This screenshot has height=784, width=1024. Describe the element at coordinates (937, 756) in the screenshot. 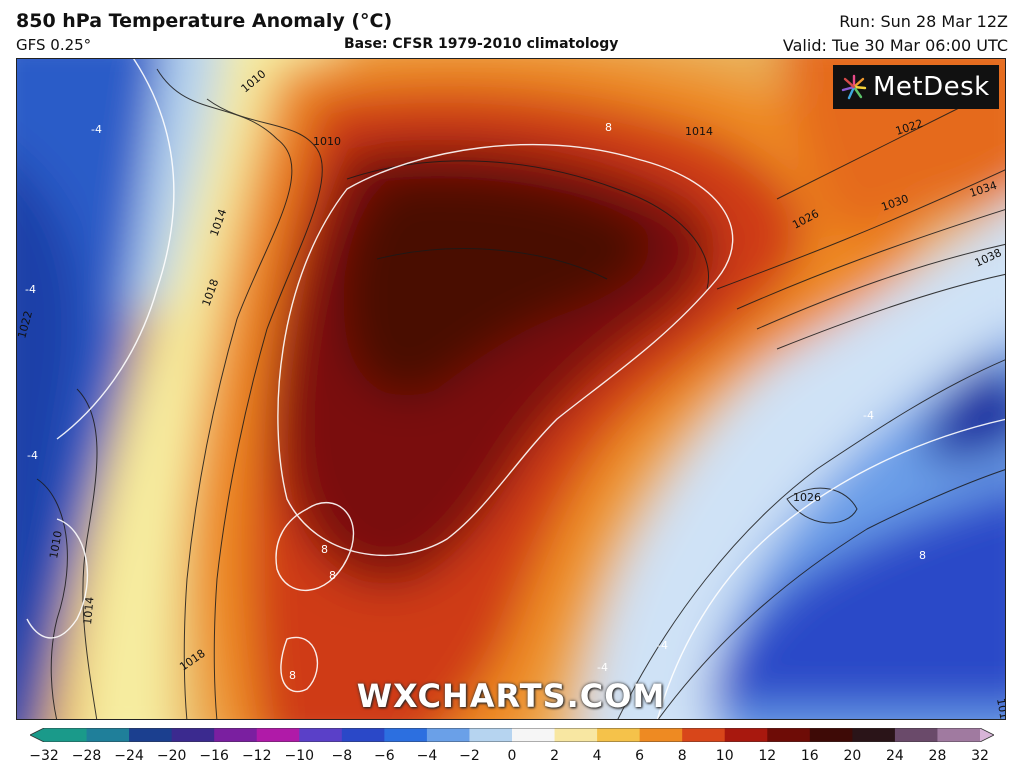

I see `colorbar-tick-label: 28` at that location.